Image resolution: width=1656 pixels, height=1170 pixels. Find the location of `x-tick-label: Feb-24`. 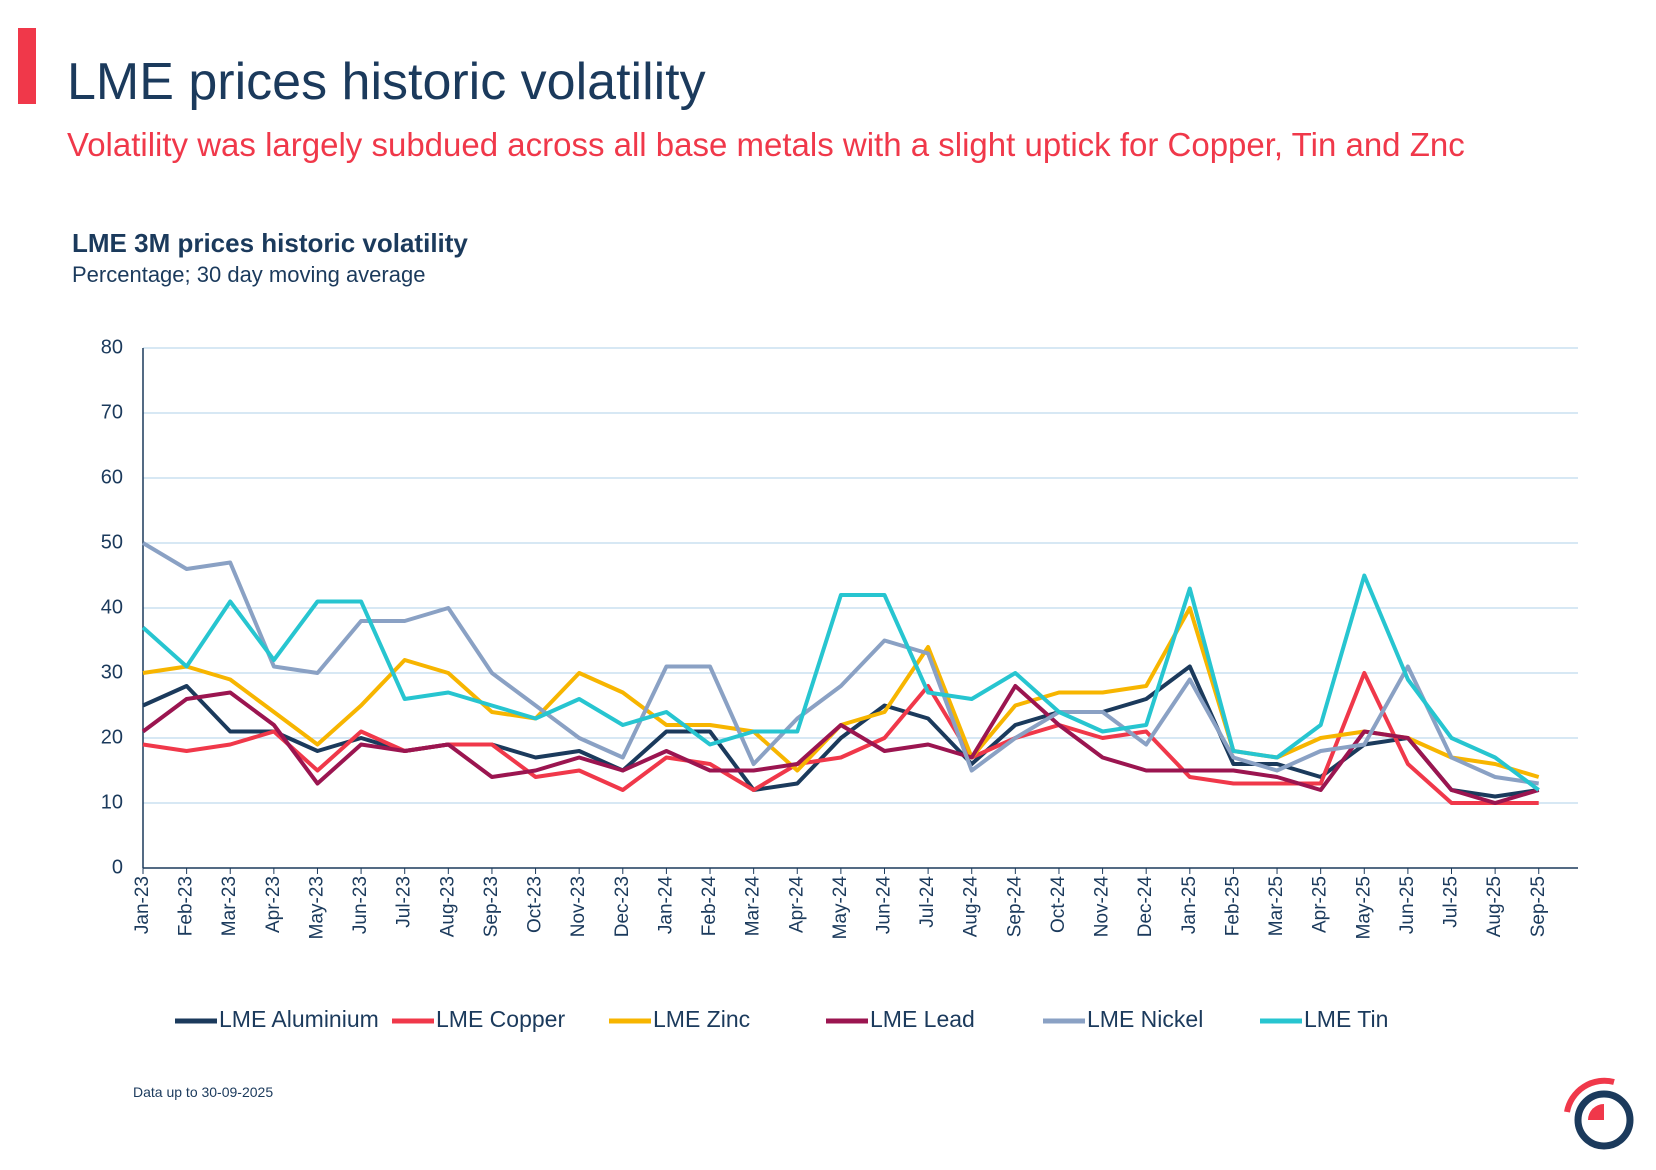

x-tick-label: Feb-24 is located at coordinates (709, 906).